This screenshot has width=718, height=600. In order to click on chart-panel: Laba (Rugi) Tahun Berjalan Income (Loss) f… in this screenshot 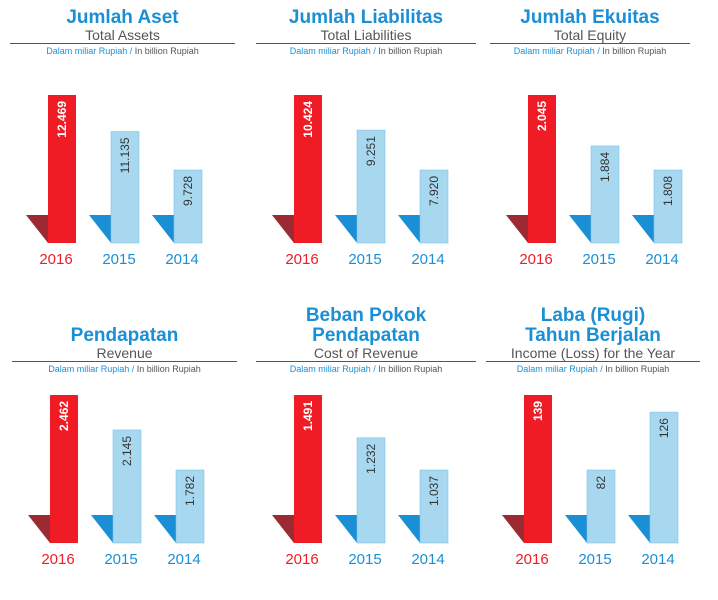, I will do `click(593, 450)`.